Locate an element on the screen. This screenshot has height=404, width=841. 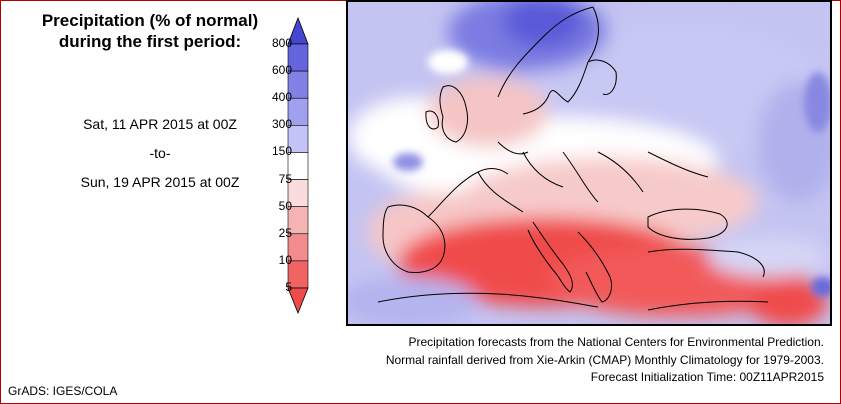
legend-tick-label: 25 is located at coordinates (285, 232).